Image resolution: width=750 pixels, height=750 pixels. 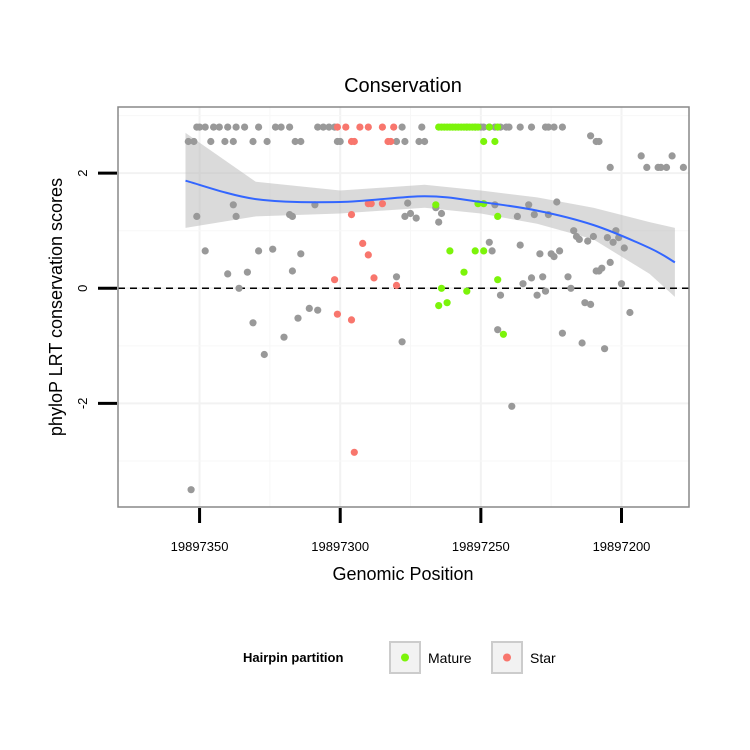 What do you see at coordinates (430, 214) in the screenshot?
I see `confidence-ribbon` at bounding box center [430, 214].